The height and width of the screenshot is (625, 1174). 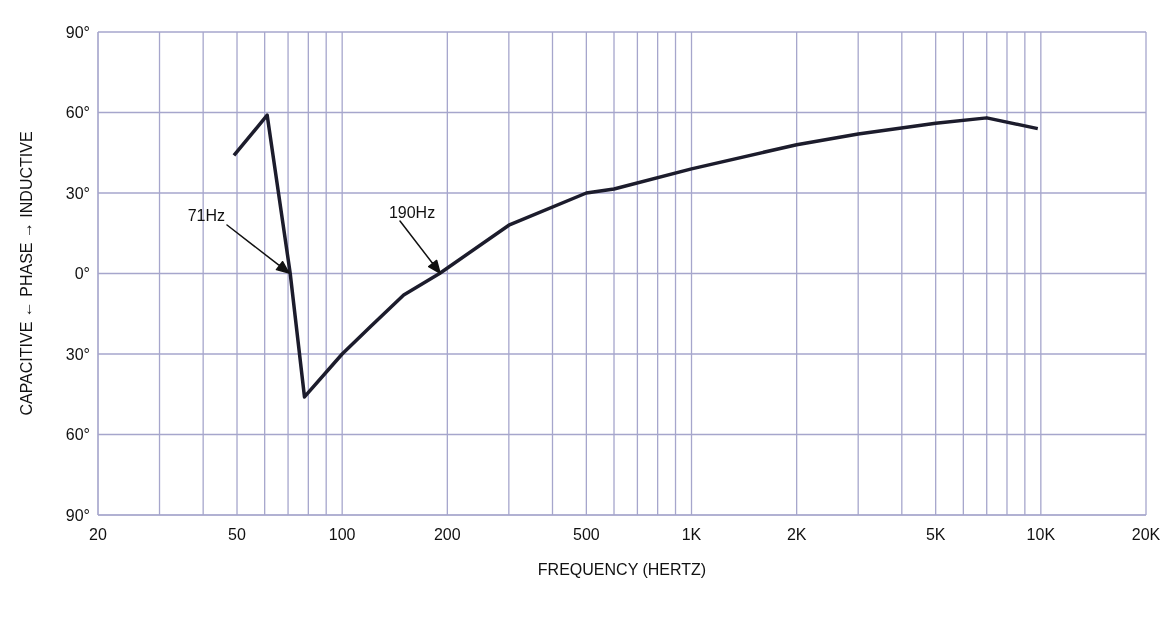 I want to click on x-tick-label: 1K, so click(x=691, y=535).